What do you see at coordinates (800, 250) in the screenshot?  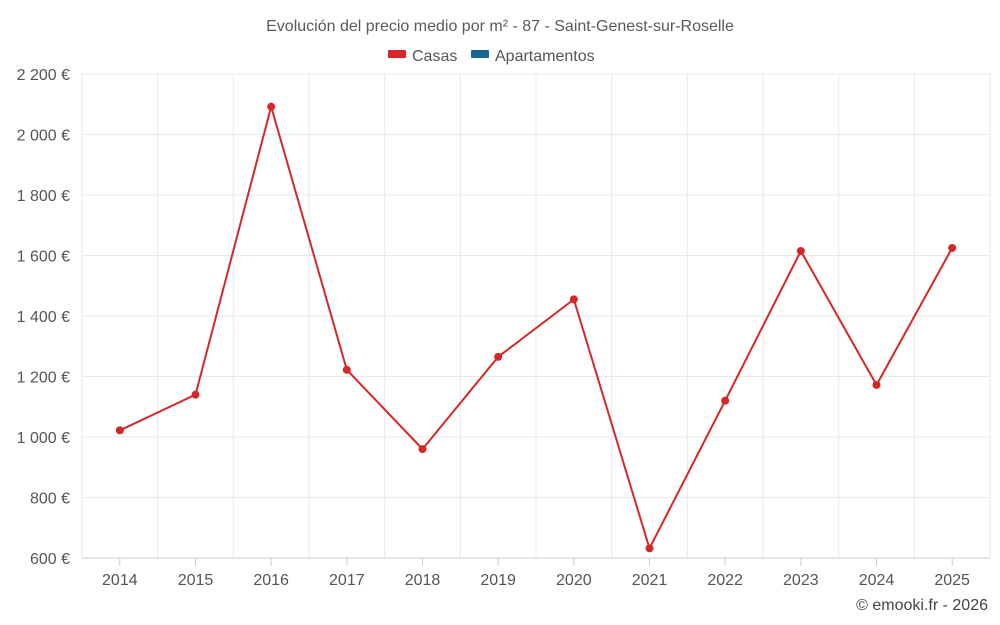 I see `data-point-casas-2023` at bounding box center [800, 250].